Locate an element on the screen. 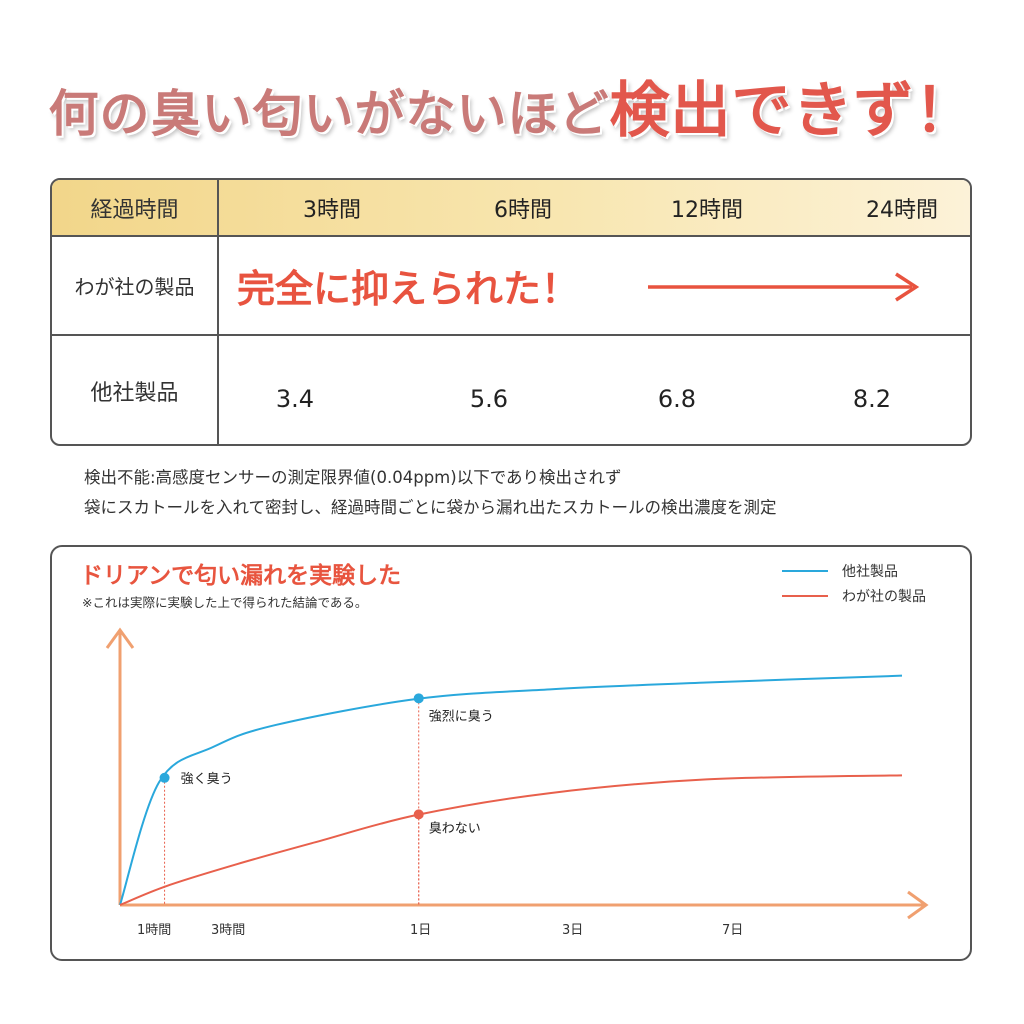 This screenshot has height=1024, width=1024. others-label: 他社製品 is located at coordinates (135, 390).